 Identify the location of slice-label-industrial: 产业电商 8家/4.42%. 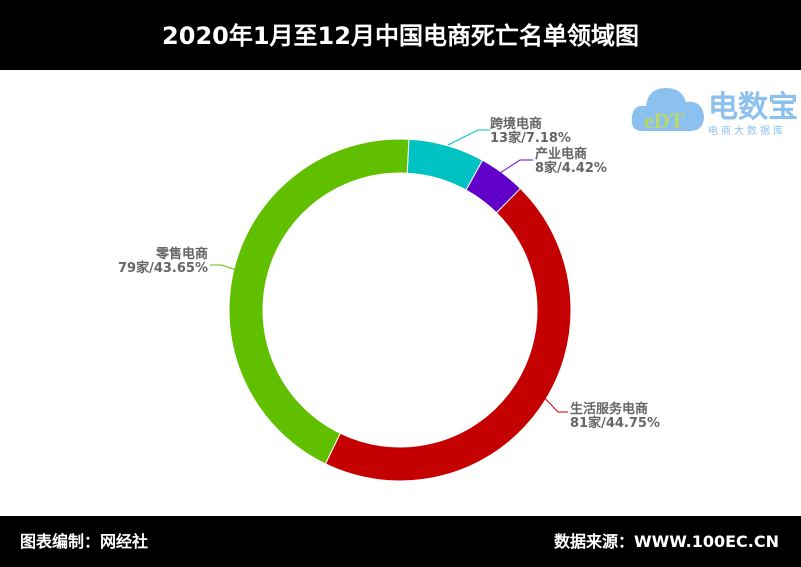
(571, 162).